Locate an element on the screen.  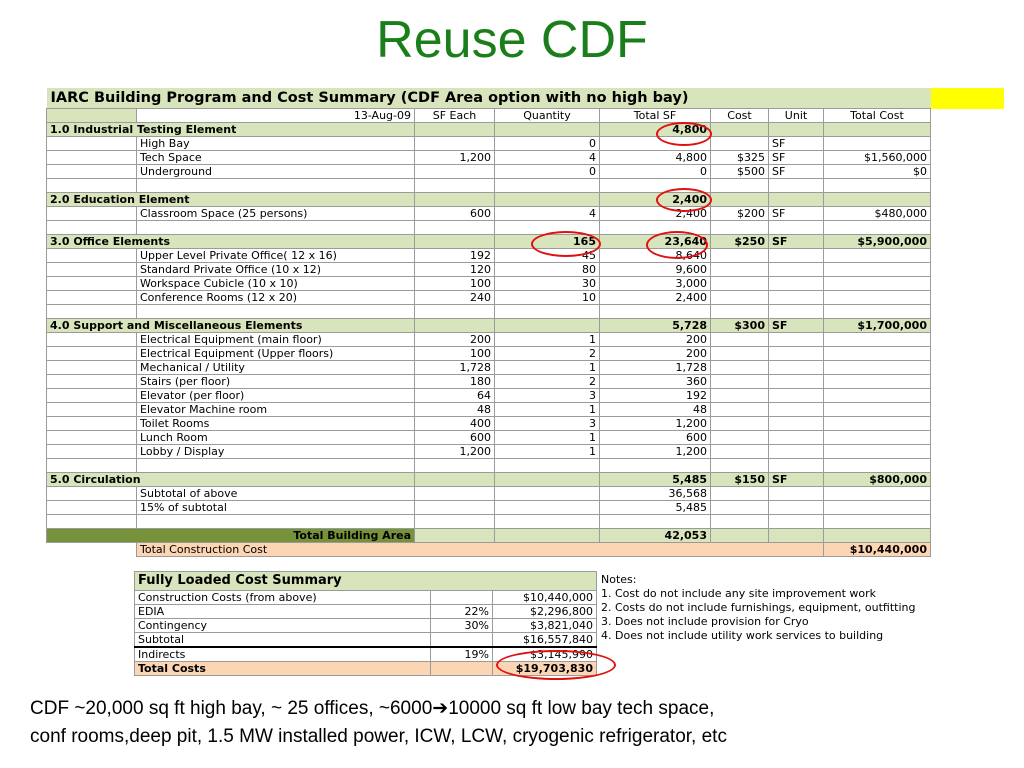
cost-cell: $500 is located at coordinates (739, 171).